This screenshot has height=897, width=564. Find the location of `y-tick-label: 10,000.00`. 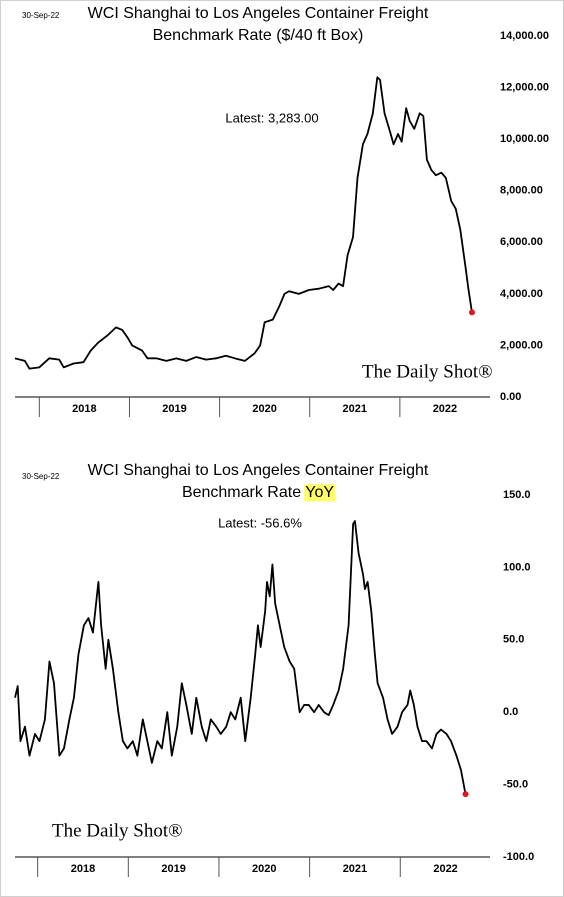

y-tick-label: 10,000.00 is located at coordinates (524, 139).